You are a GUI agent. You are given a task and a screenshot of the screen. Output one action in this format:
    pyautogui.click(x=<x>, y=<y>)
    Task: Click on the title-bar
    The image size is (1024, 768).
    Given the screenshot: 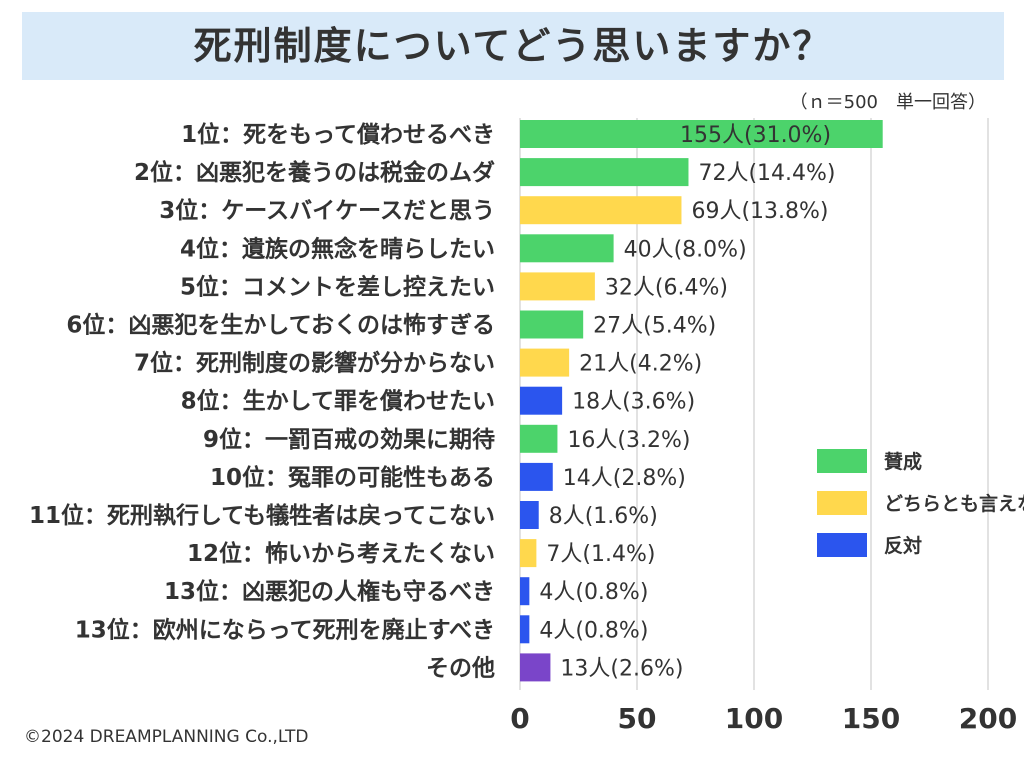 What is the action you would take?
    pyautogui.click(x=513, y=46)
    